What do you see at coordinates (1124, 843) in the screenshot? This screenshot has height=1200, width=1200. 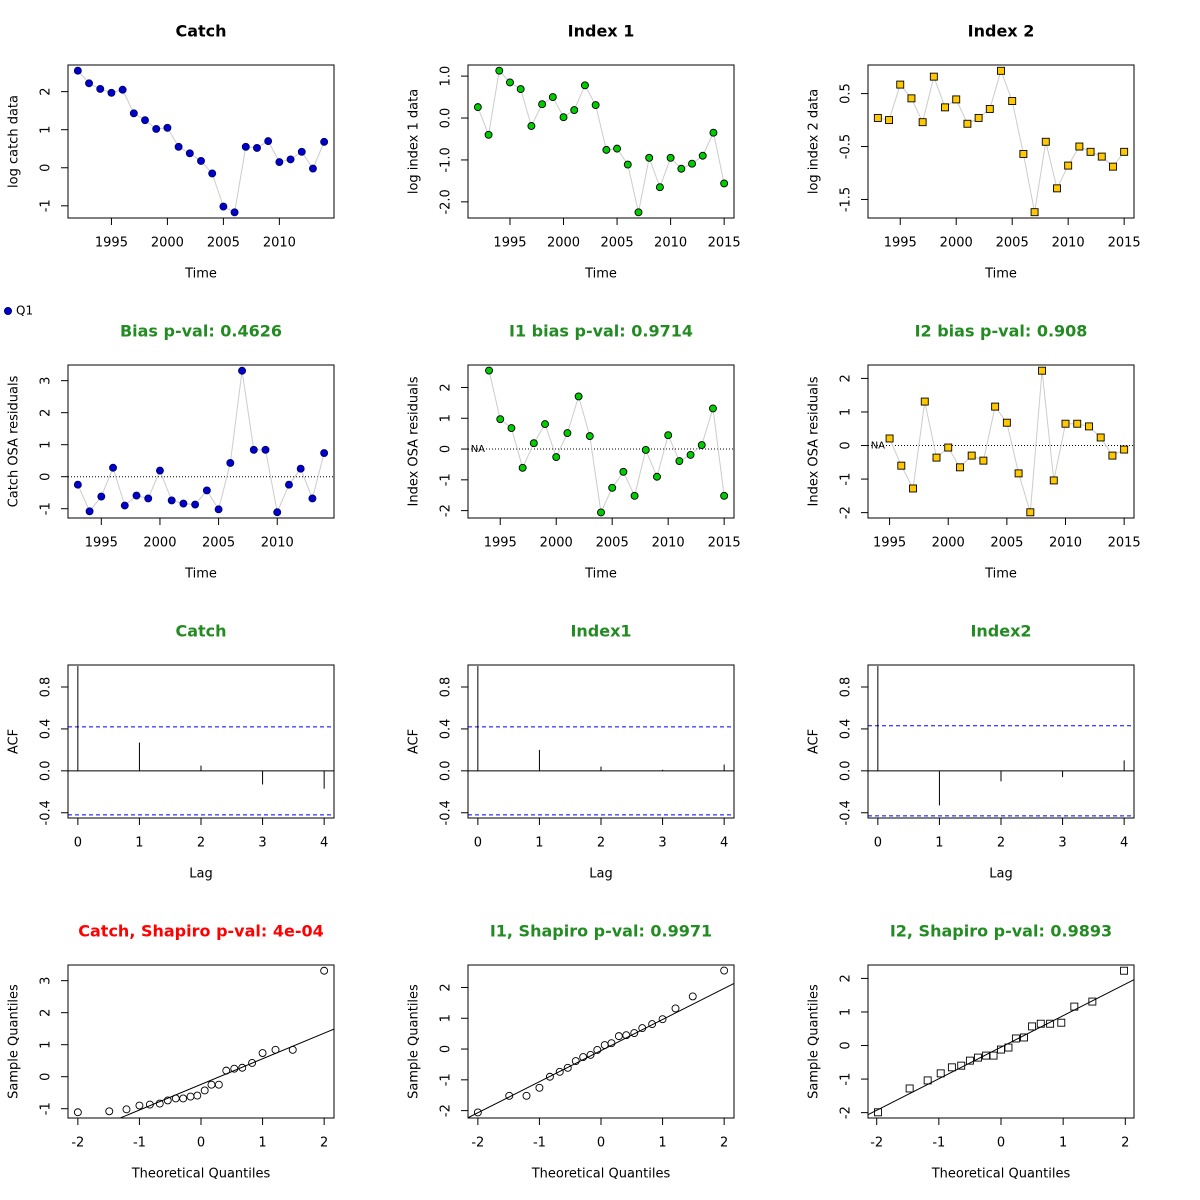 I see `x-tick-label: 4` at bounding box center [1124, 843].